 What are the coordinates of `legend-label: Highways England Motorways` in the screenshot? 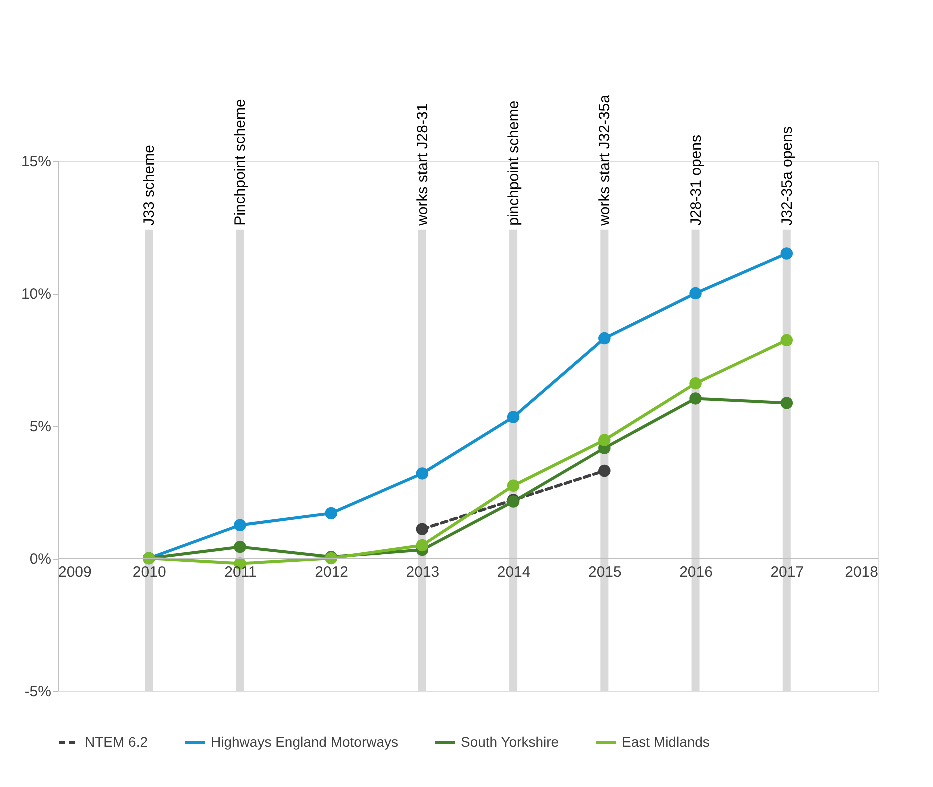 It's located at (305, 742).